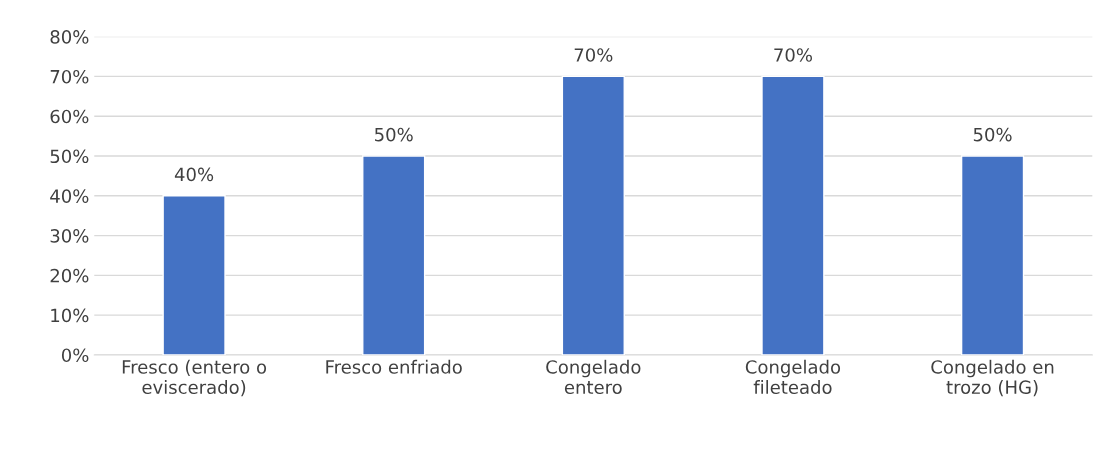 The width and height of the screenshot is (1109, 458). I want to click on y-tick-label: 40%, so click(69, 196).